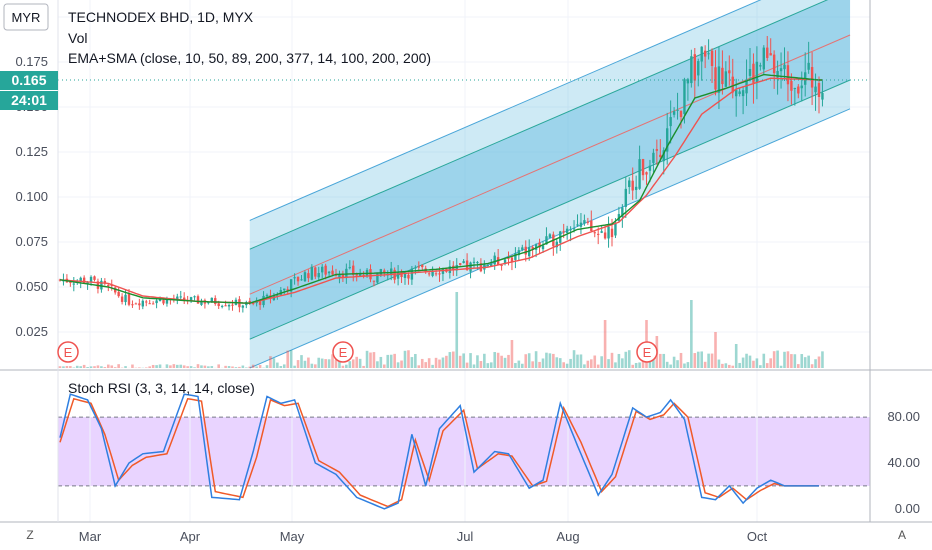  Describe the element at coordinates (90, 536) in the screenshot. I see `time-tick-label: Mar` at that location.